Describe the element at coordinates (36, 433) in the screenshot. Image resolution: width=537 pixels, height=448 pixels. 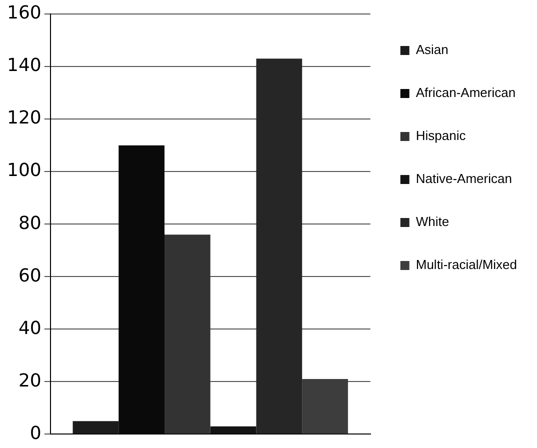
I see `y-tick-label: 0` at that location.